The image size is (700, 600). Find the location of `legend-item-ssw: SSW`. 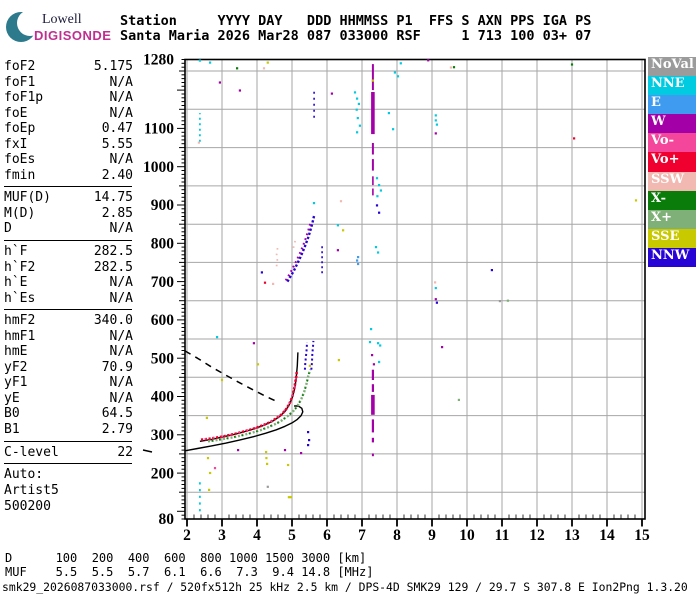

legend-item-ssw: SSW is located at coordinates (672, 181).